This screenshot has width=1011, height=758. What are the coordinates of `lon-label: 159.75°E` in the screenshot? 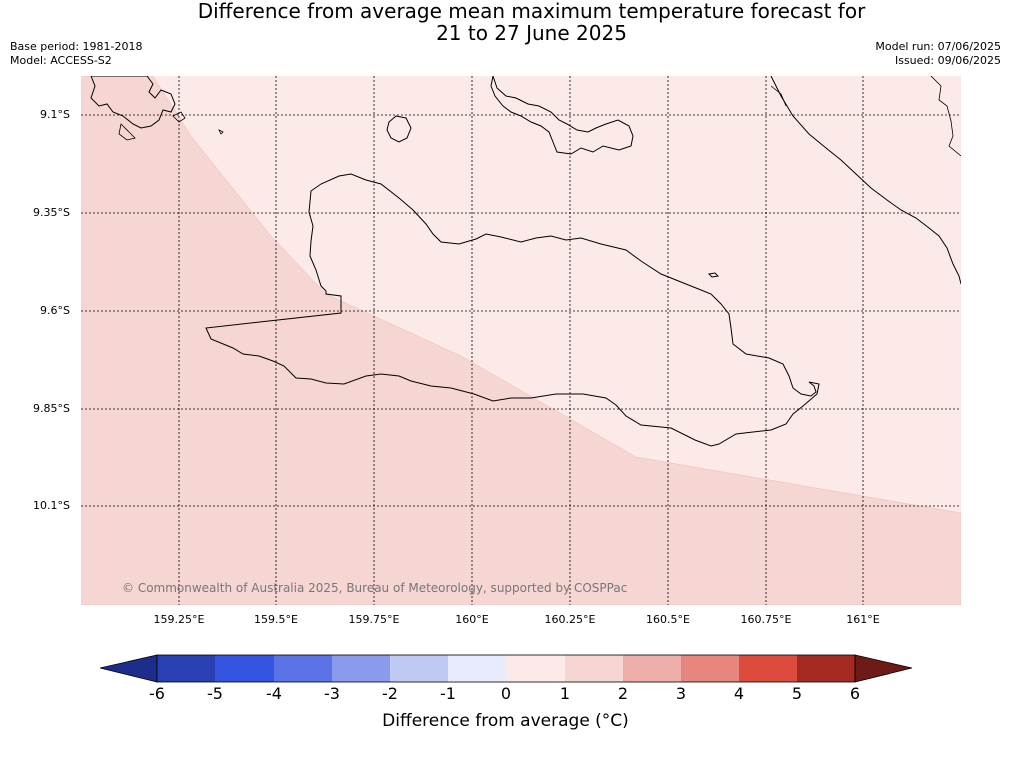 It's located at (374, 619).